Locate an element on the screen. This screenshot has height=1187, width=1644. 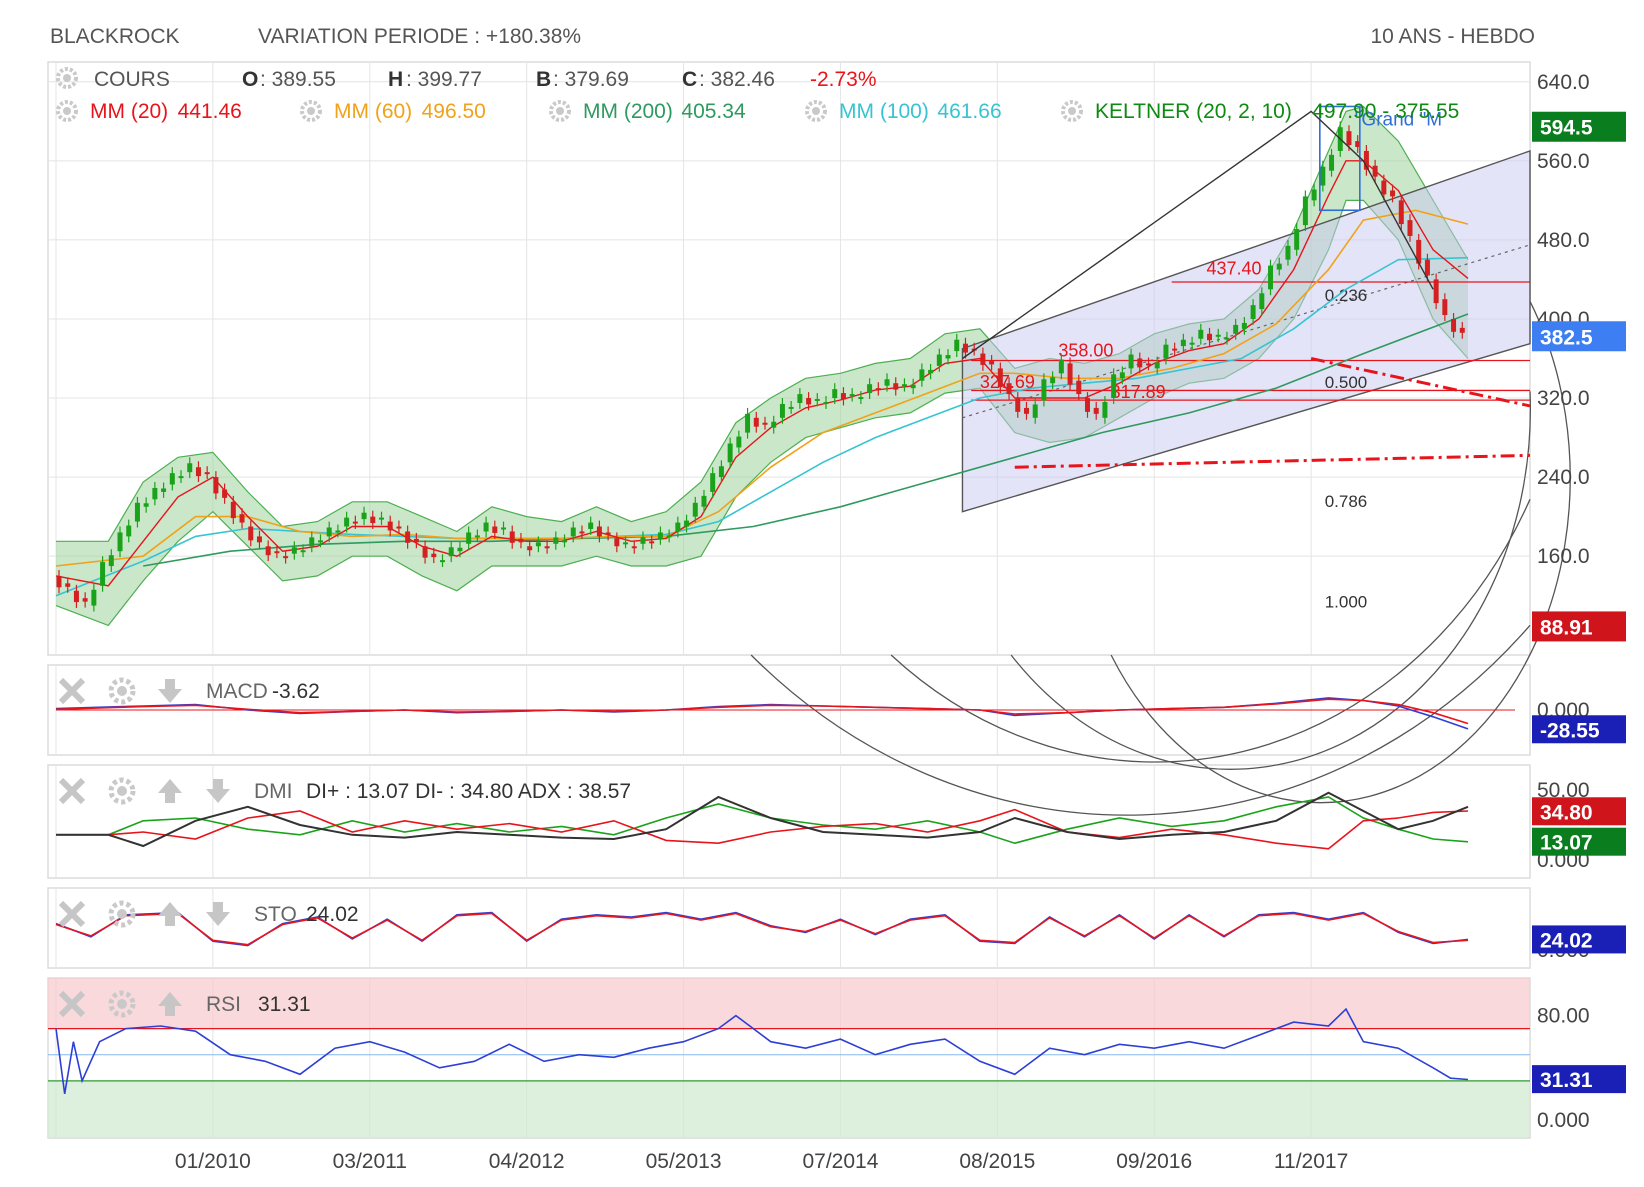
overlay-label: KELTNER (20, 2, 10) is located at coordinates (1193, 111).